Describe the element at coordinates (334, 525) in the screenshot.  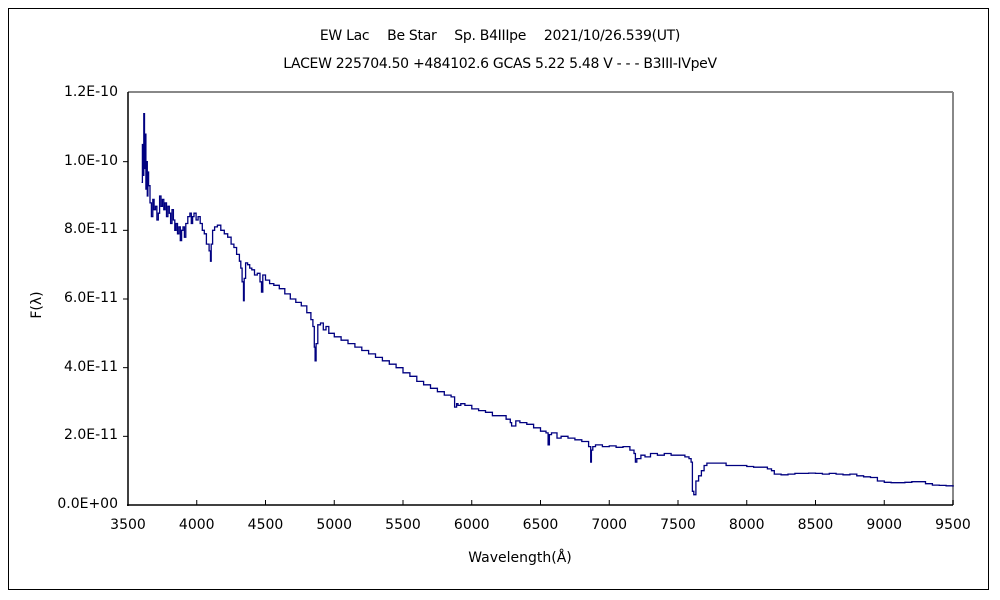
I see `x-tick-label: 5000` at that location.